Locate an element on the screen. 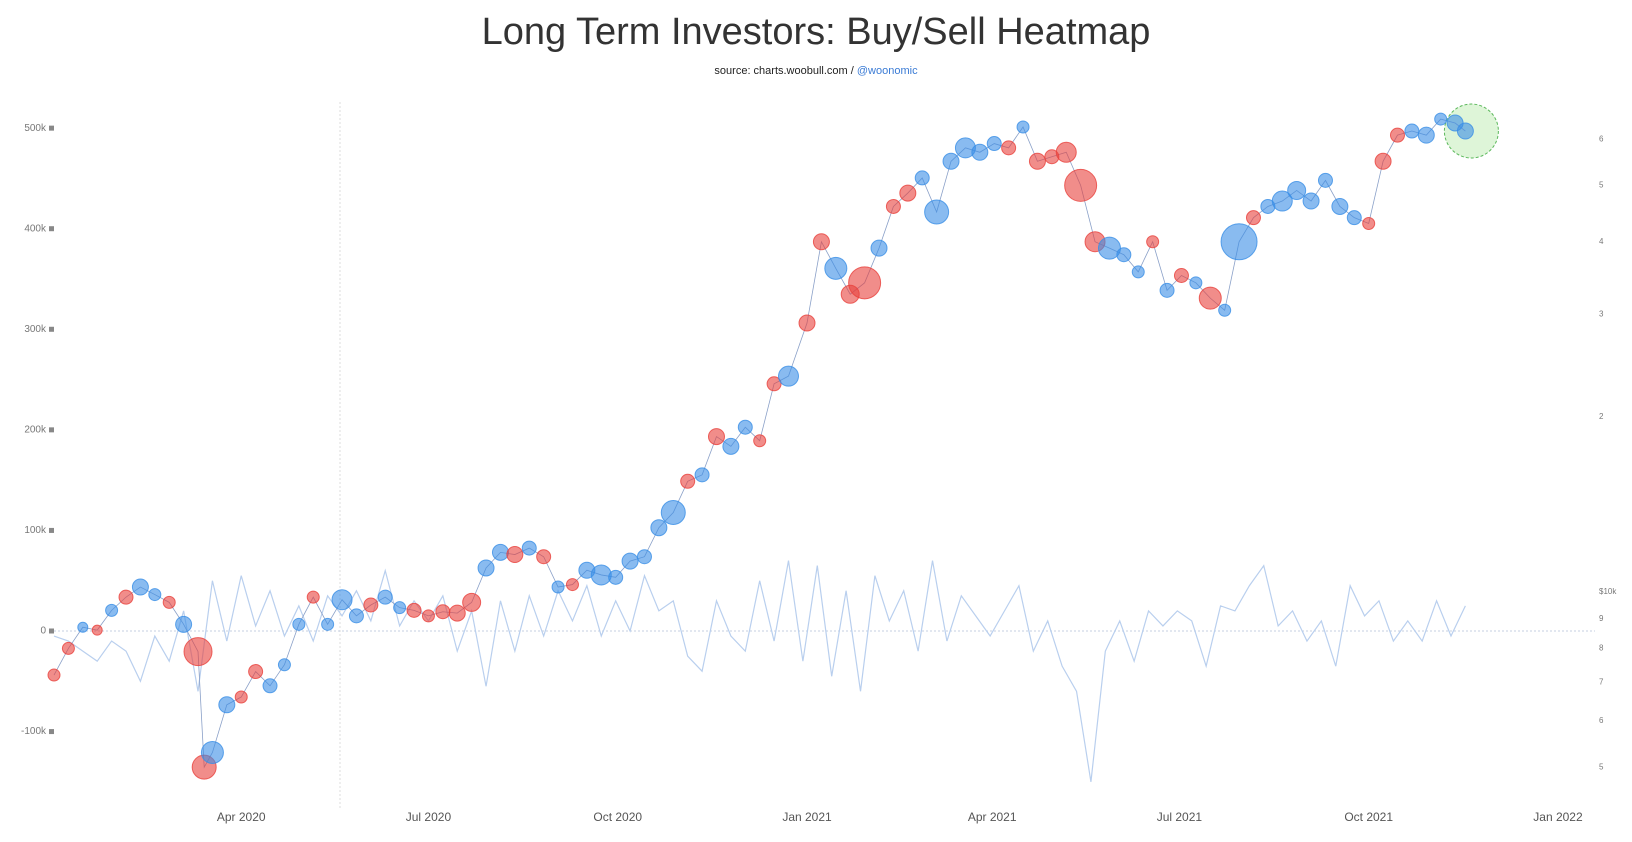 The height and width of the screenshot is (842, 1632). x-tick-label: Oct 2020 is located at coordinates (617, 817).